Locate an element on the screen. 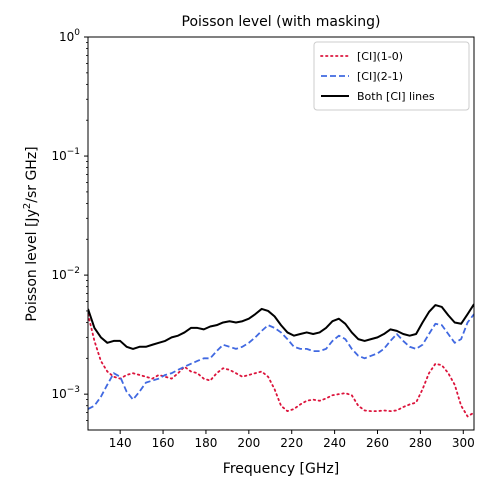 The image size is (491, 491). y-axis-label-prefix: Poisson level [Jy is located at coordinates (32, 265).